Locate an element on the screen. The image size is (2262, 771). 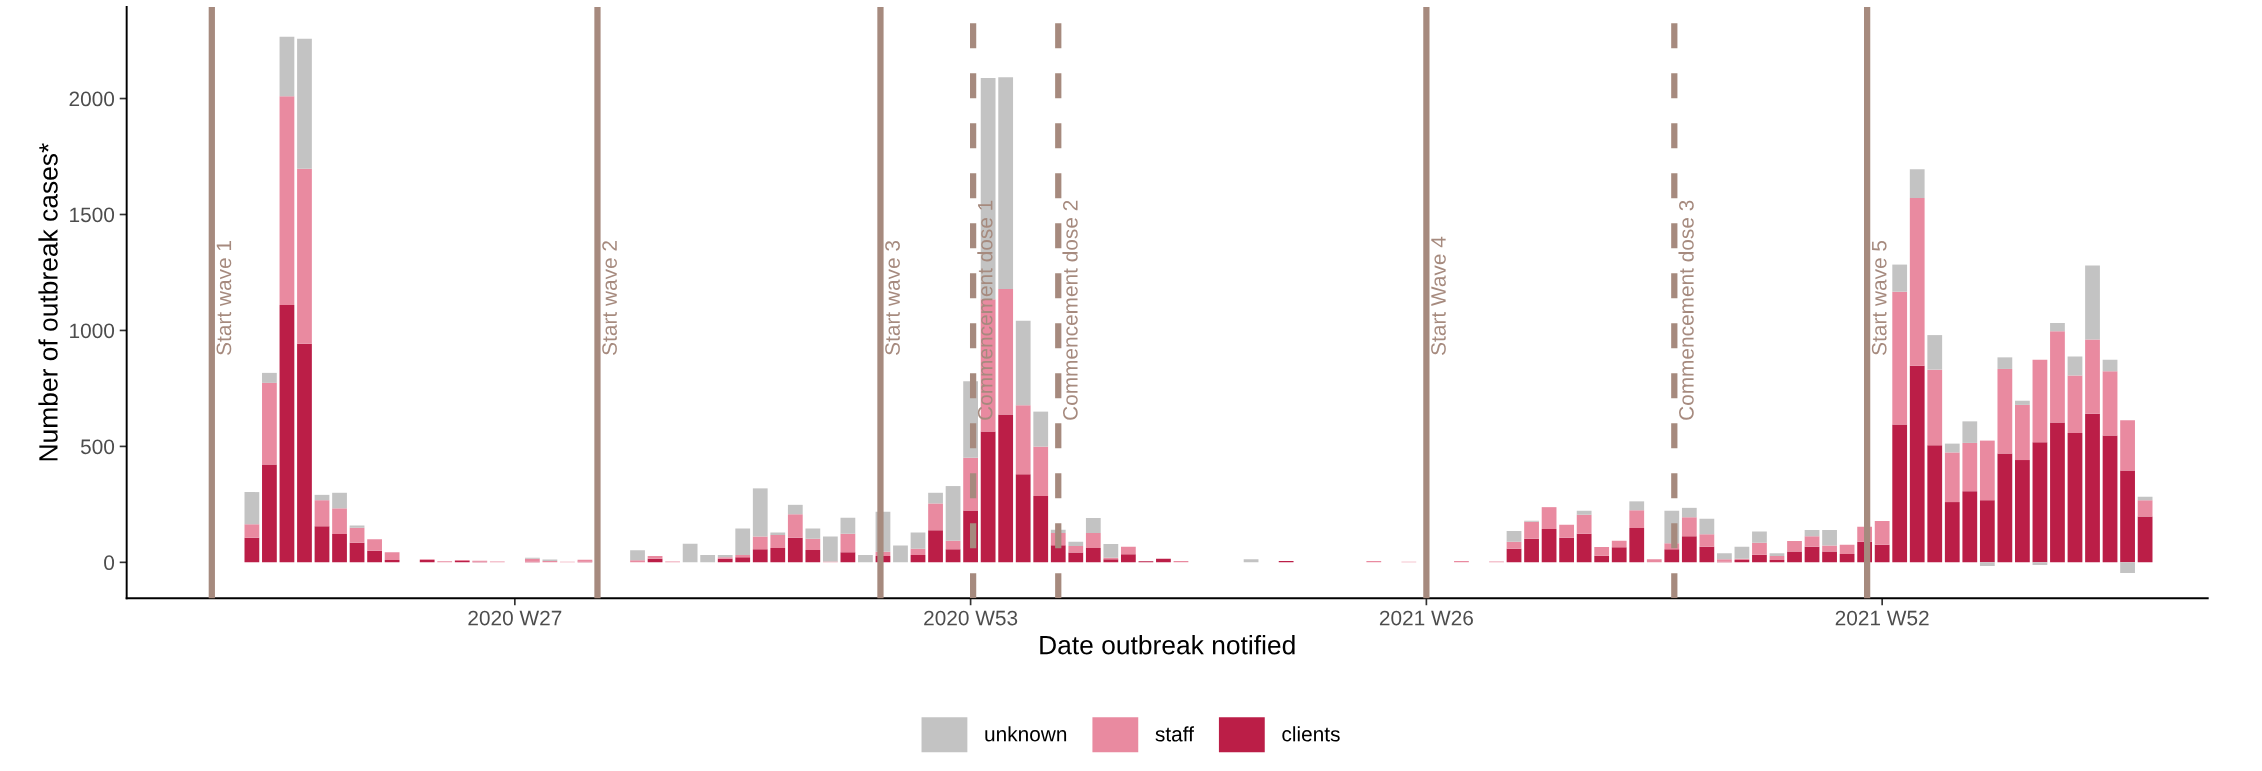
x-axis-title: Date outbreak notified is located at coordinates (1167, 645).